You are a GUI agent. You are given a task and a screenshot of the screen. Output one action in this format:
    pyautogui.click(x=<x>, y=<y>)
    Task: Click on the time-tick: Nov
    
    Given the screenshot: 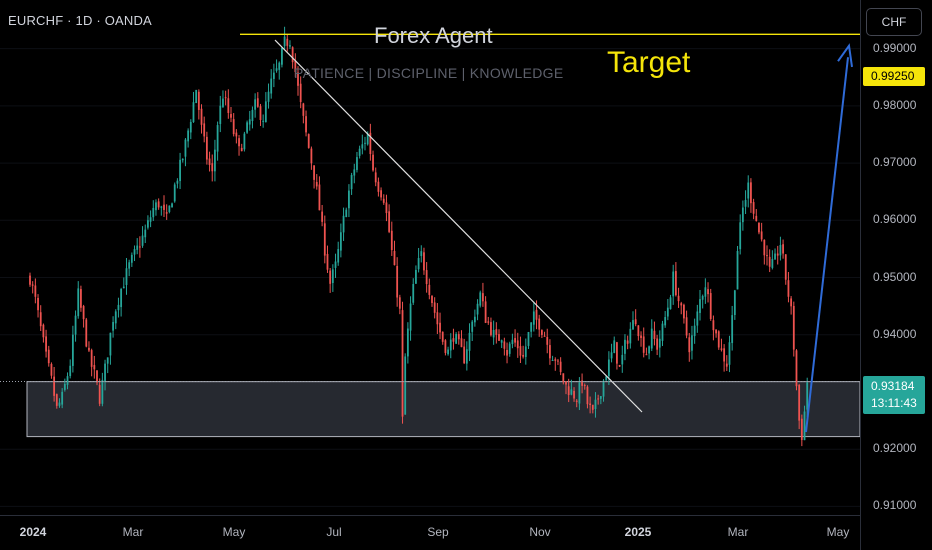 What is the action you would take?
    pyautogui.click(x=540, y=532)
    